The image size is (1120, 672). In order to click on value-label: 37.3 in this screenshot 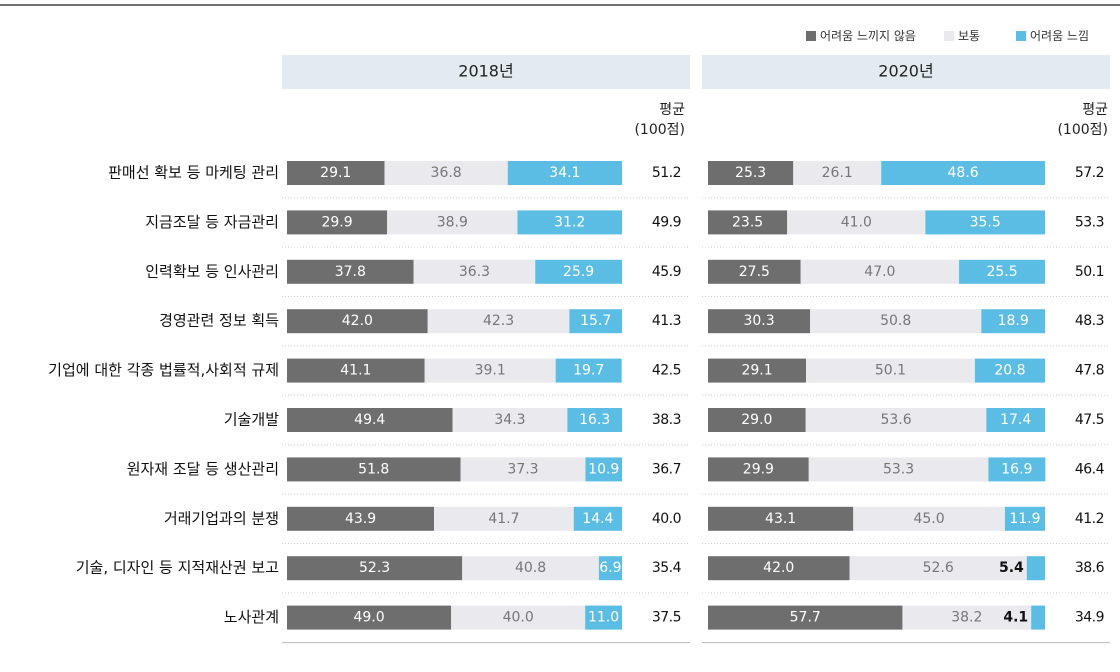, I will do `click(522, 469)`.